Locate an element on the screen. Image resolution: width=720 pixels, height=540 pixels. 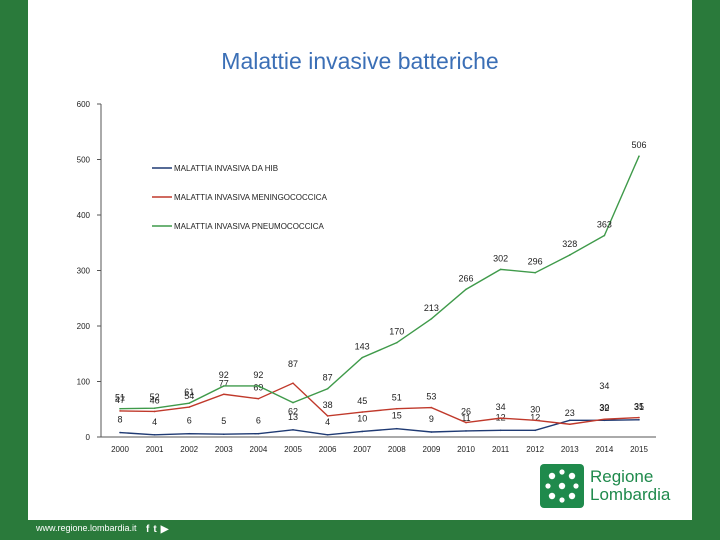
legend-label: MALATTIA INVASIVA DA HIB is located at coordinates (226, 168).